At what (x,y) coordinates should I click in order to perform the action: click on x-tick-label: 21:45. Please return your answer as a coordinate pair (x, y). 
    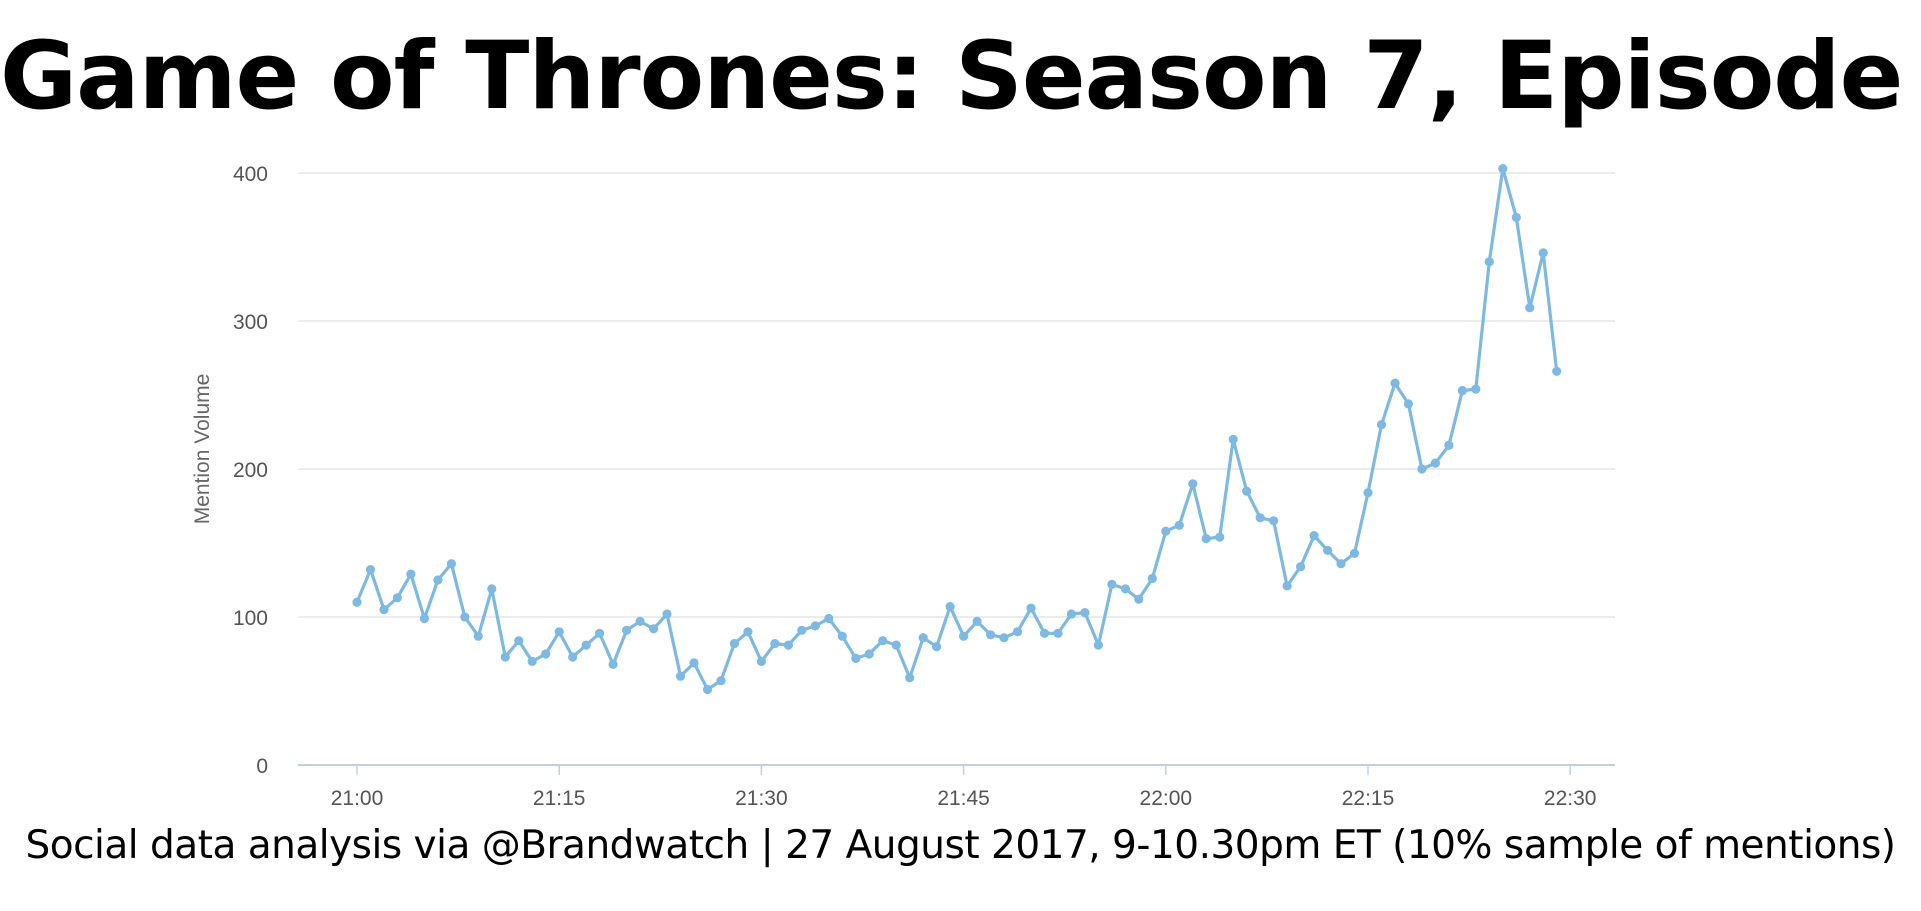
    Looking at the image, I should click on (963, 798).